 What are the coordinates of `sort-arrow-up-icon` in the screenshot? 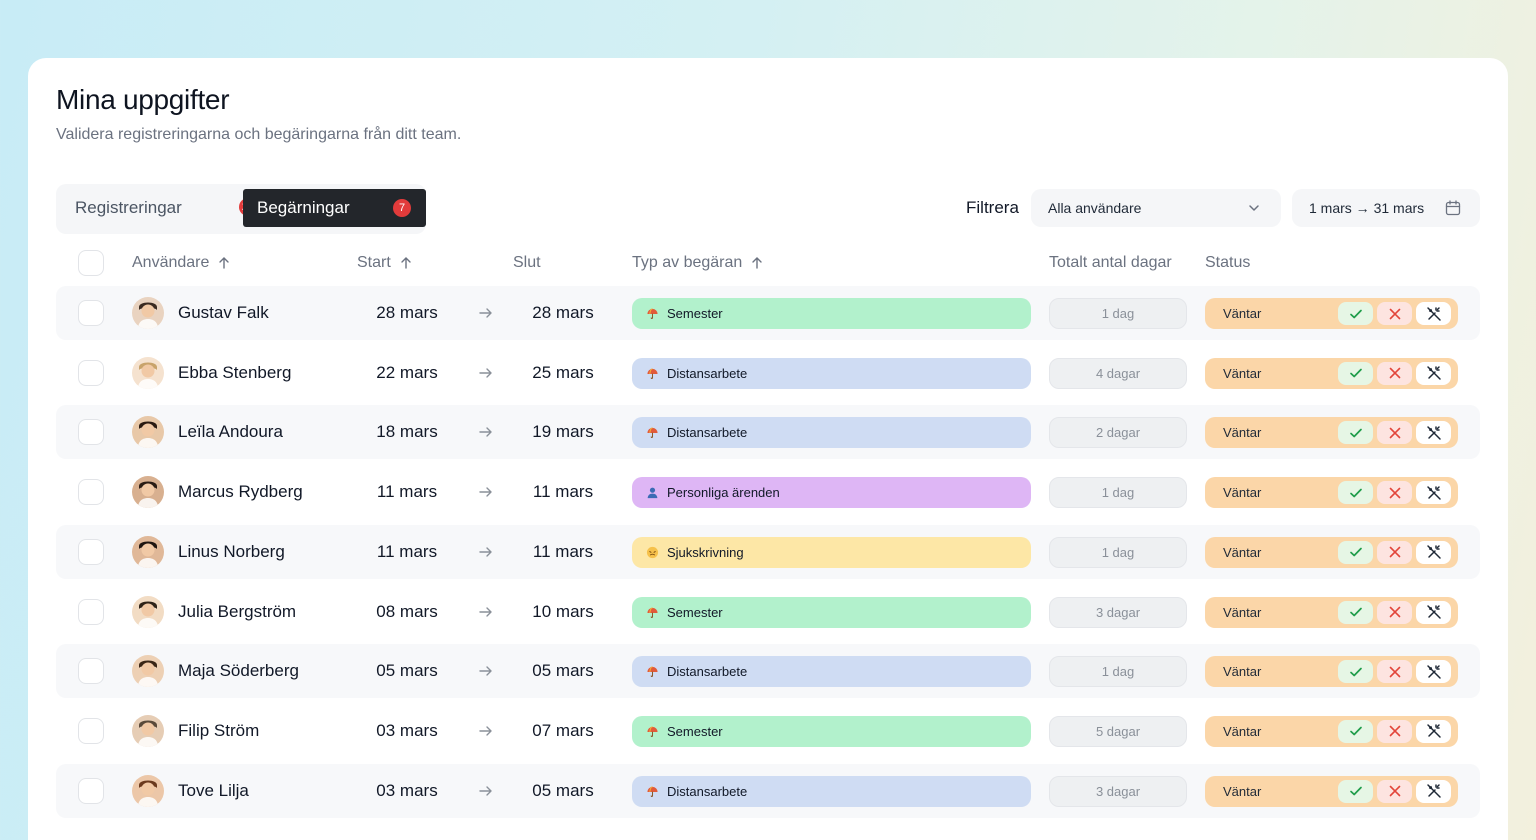 It's located at (757, 263).